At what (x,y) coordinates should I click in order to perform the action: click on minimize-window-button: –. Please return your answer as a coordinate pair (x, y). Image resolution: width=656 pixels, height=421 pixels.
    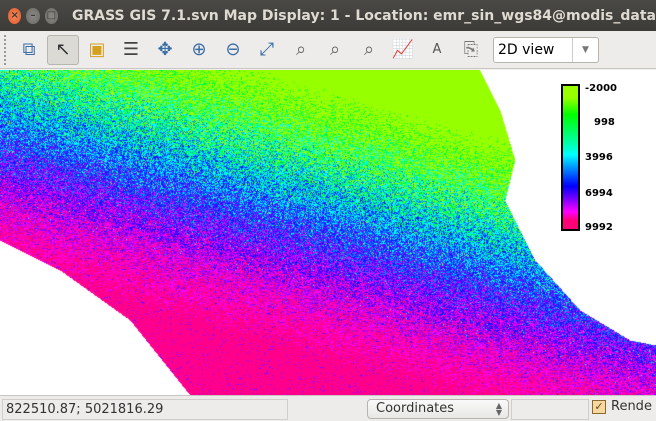
    Looking at the image, I should click on (33, 15).